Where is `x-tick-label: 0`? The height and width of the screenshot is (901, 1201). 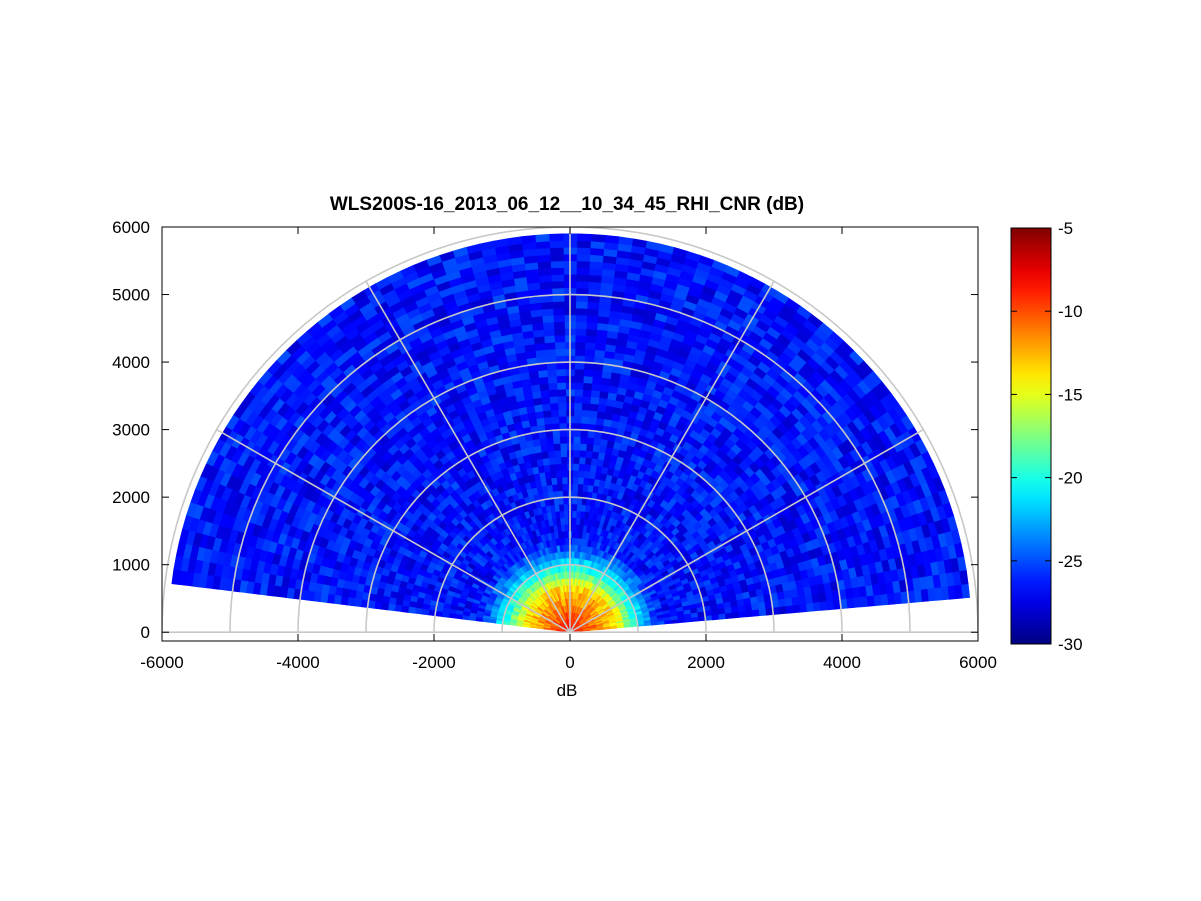 x-tick-label: 0 is located at coordinates (569, 662).